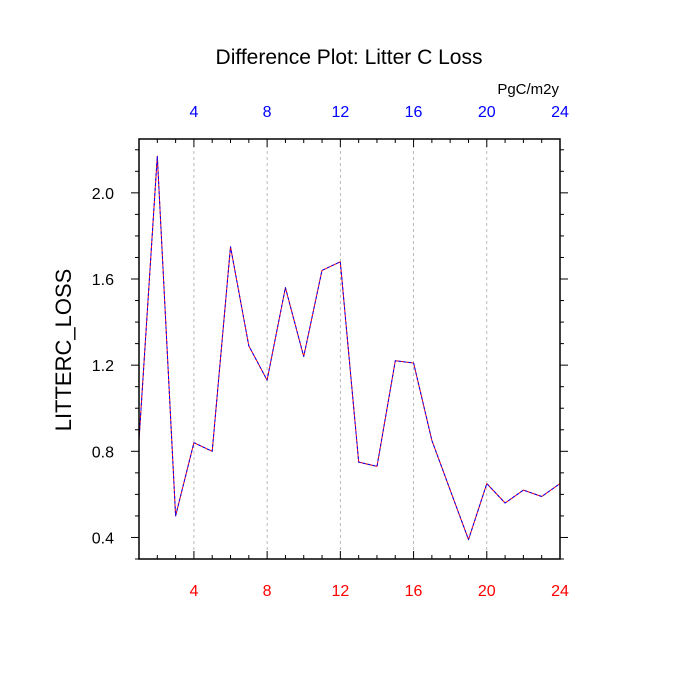 The image size is (700, 700). I want to click on x-tick-label-bottom: 8, so click(267, 591).